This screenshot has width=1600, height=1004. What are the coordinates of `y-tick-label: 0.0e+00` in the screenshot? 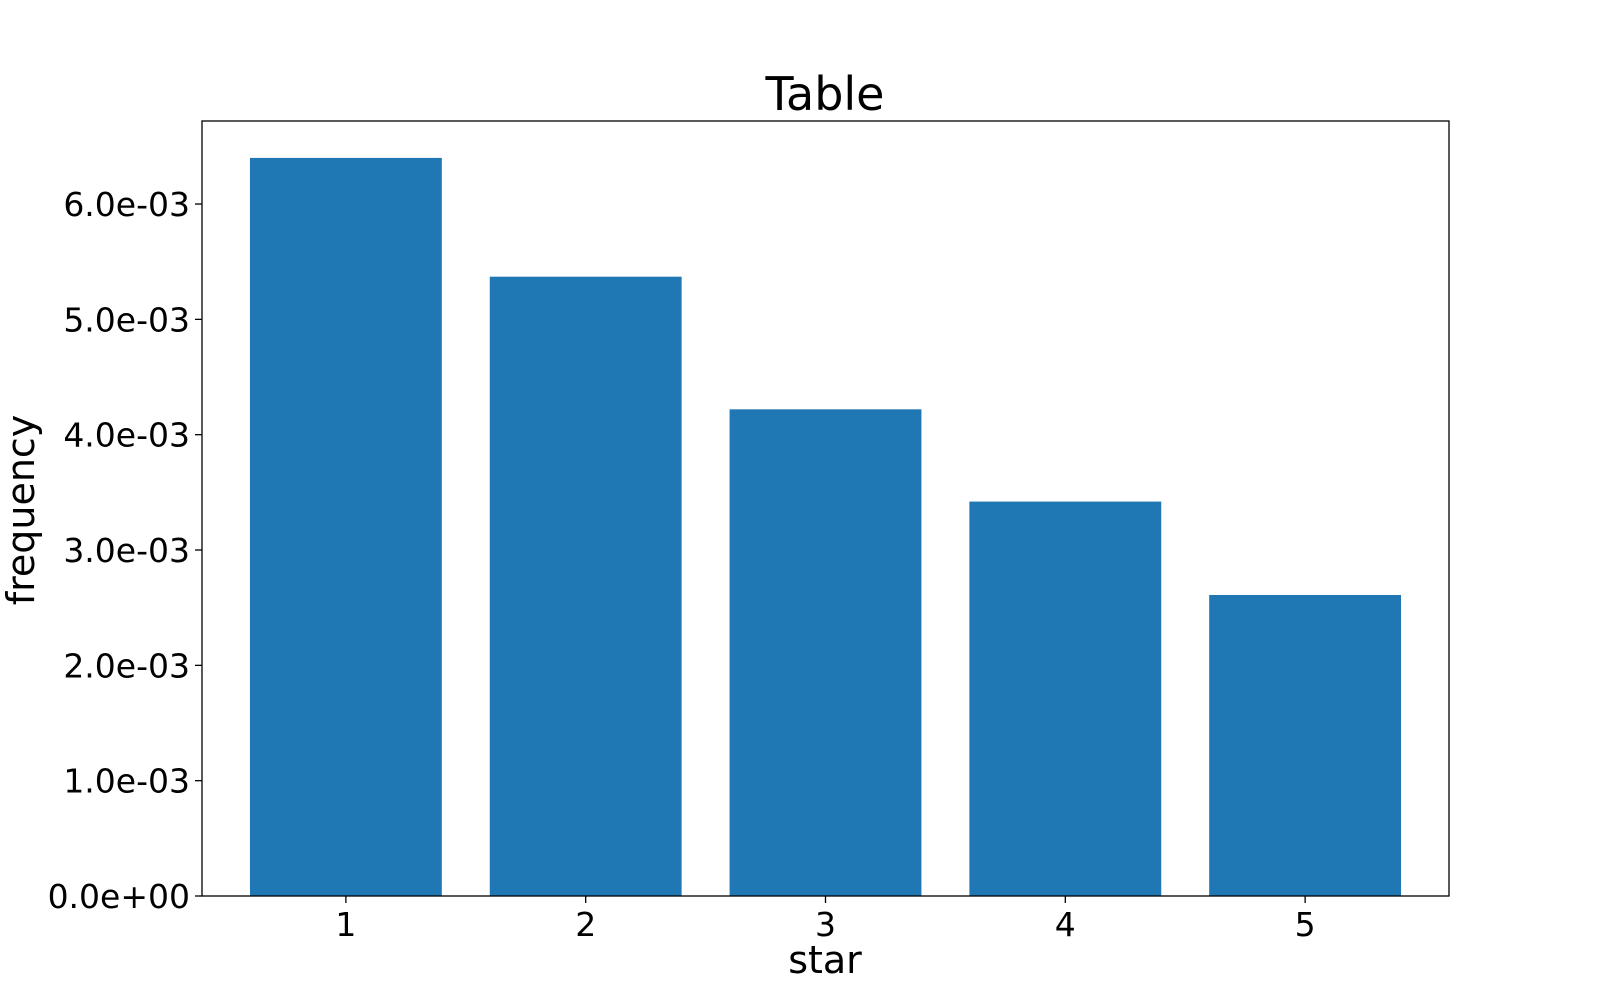 It's located at (119, 896).